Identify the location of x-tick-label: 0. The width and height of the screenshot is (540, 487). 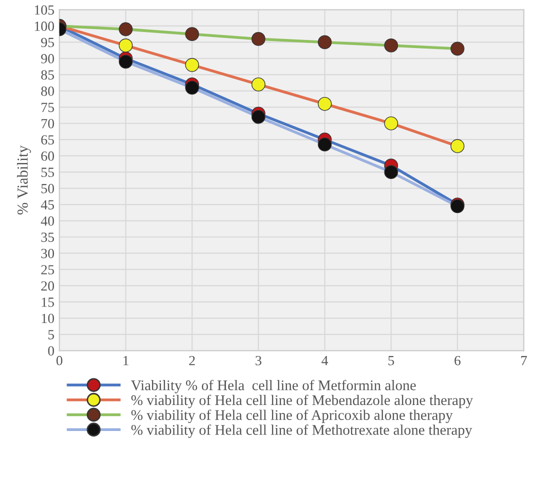
(59, 361).